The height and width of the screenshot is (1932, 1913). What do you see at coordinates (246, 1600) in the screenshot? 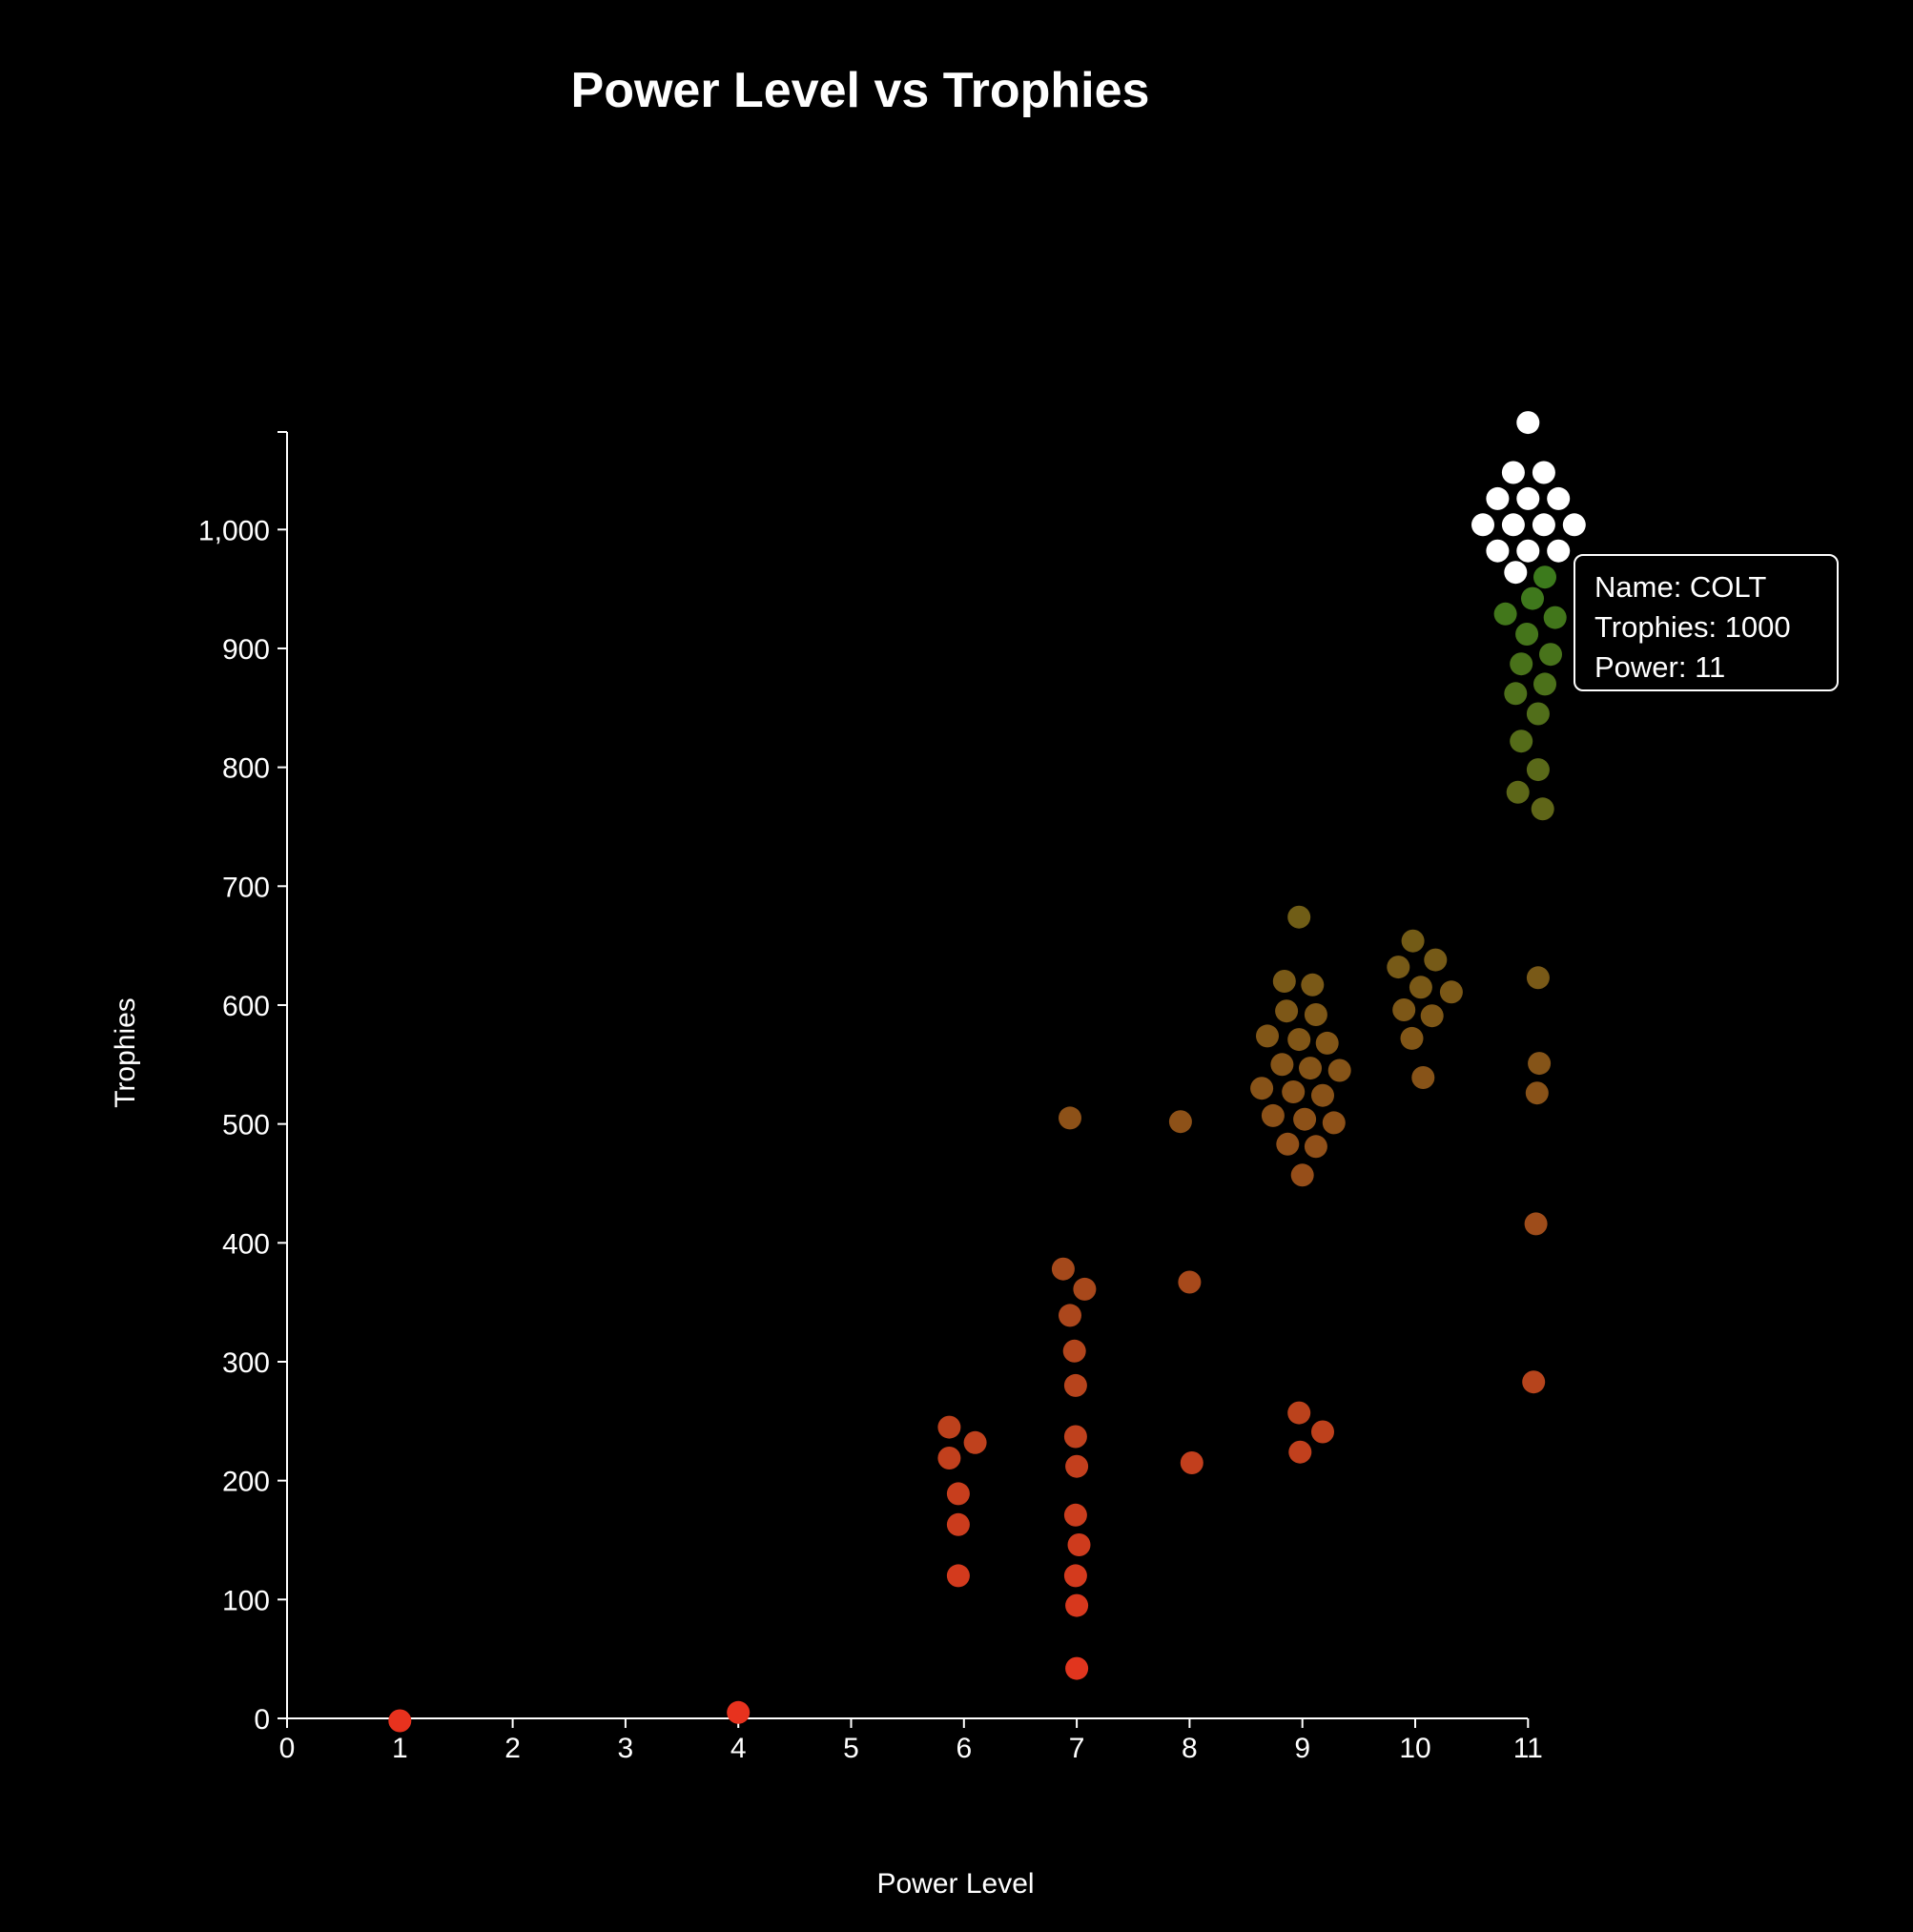
I see `y-tick-label: 100` at bounding box center [246, 1600].